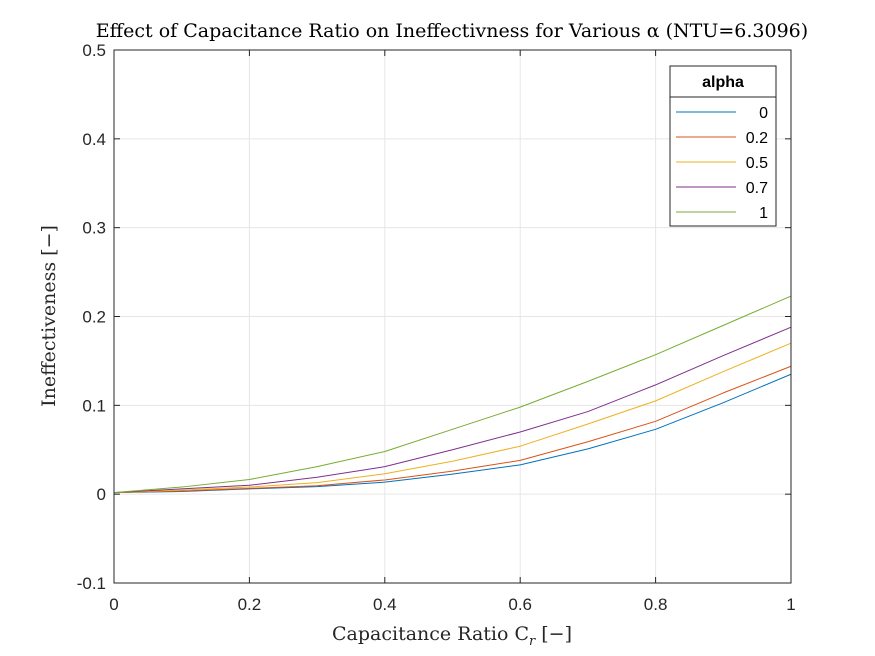  What do you see at coordinates (113, 604) in the screenshot?
I see `x-tick-label: 0` at bounding box center [113, 604].